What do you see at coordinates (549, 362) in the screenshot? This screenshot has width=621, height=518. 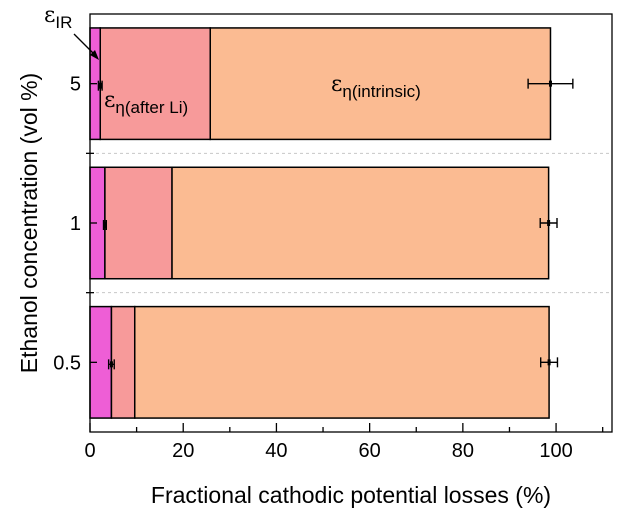 I see `error-bar-0_5-total` at bounding box center [549, 362].